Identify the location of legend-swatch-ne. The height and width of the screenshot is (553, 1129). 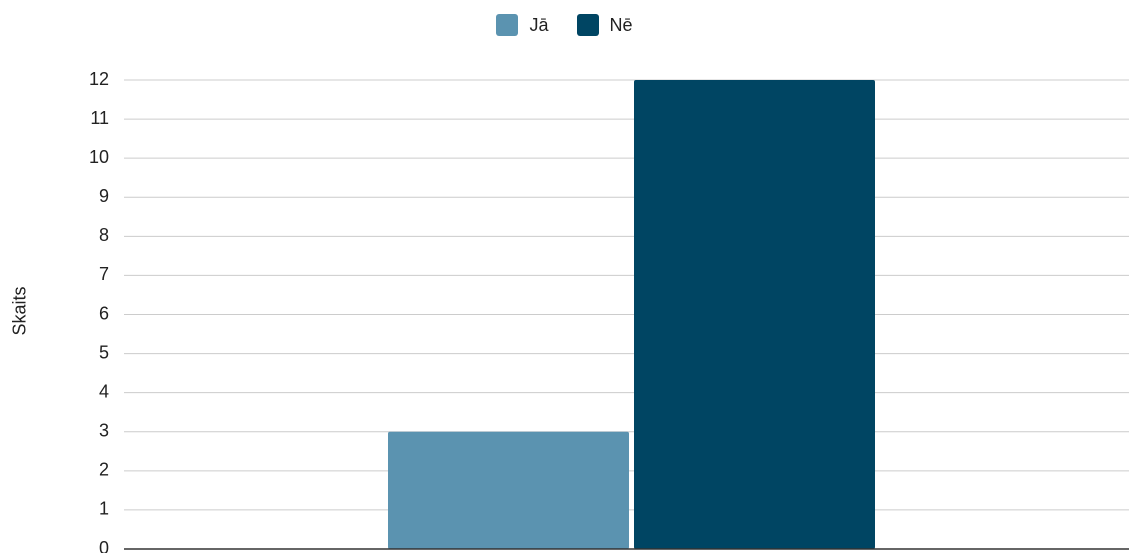
(587, 25).